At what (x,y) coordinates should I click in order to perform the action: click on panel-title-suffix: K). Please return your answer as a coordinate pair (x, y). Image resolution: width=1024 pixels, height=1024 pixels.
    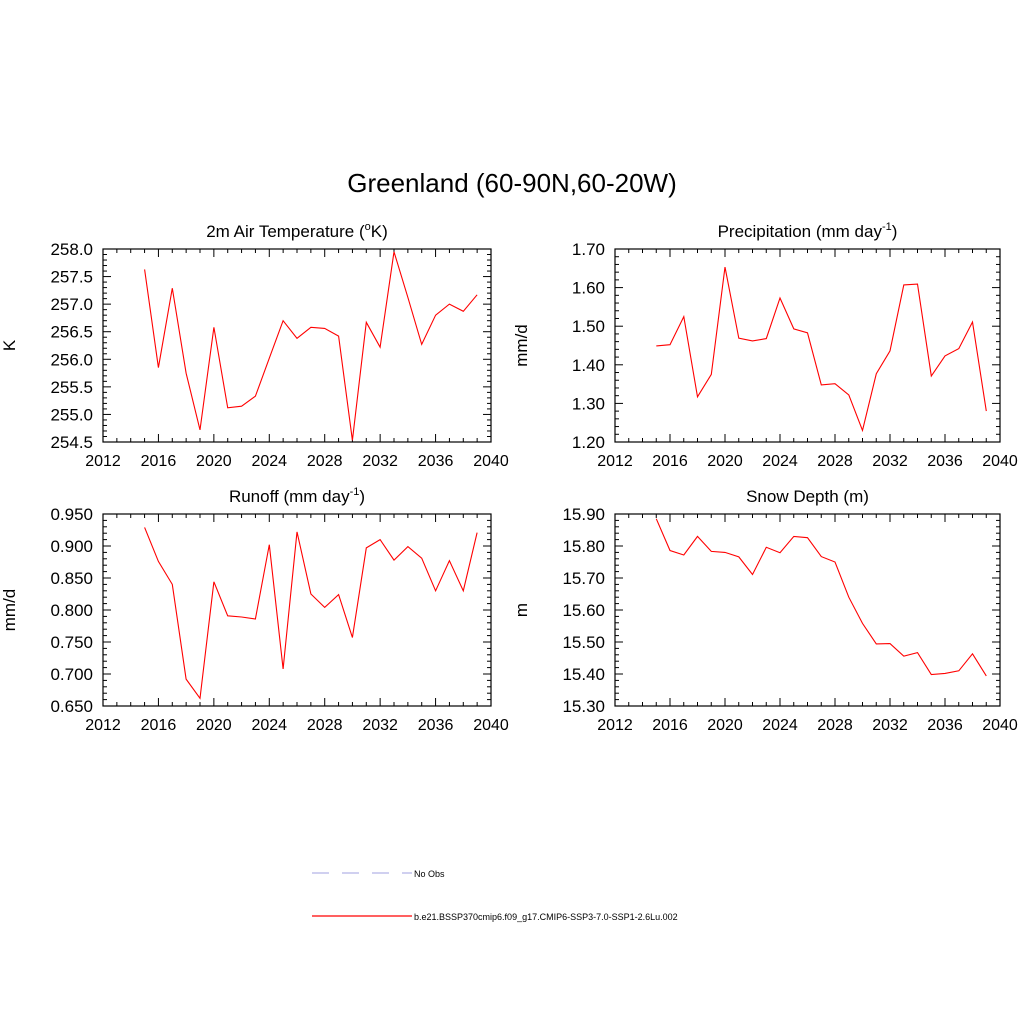
    Looking at the image, I should click on (379, 231).